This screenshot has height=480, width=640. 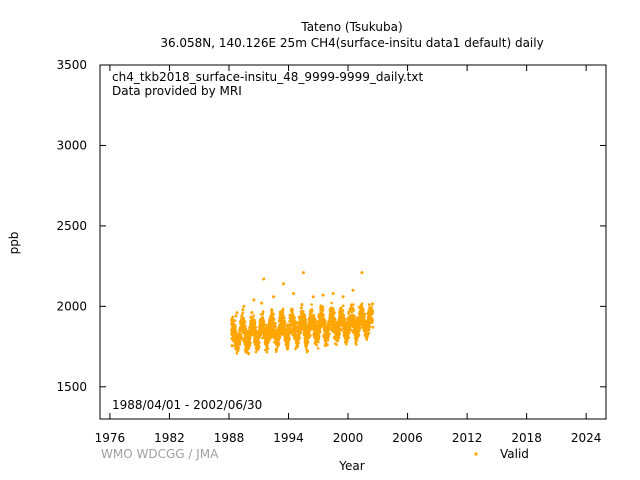 What do you see at coordinates (288, 438) in the screenshot?
I see `x-tick-label: 1994` at bounding box center [288, 438].